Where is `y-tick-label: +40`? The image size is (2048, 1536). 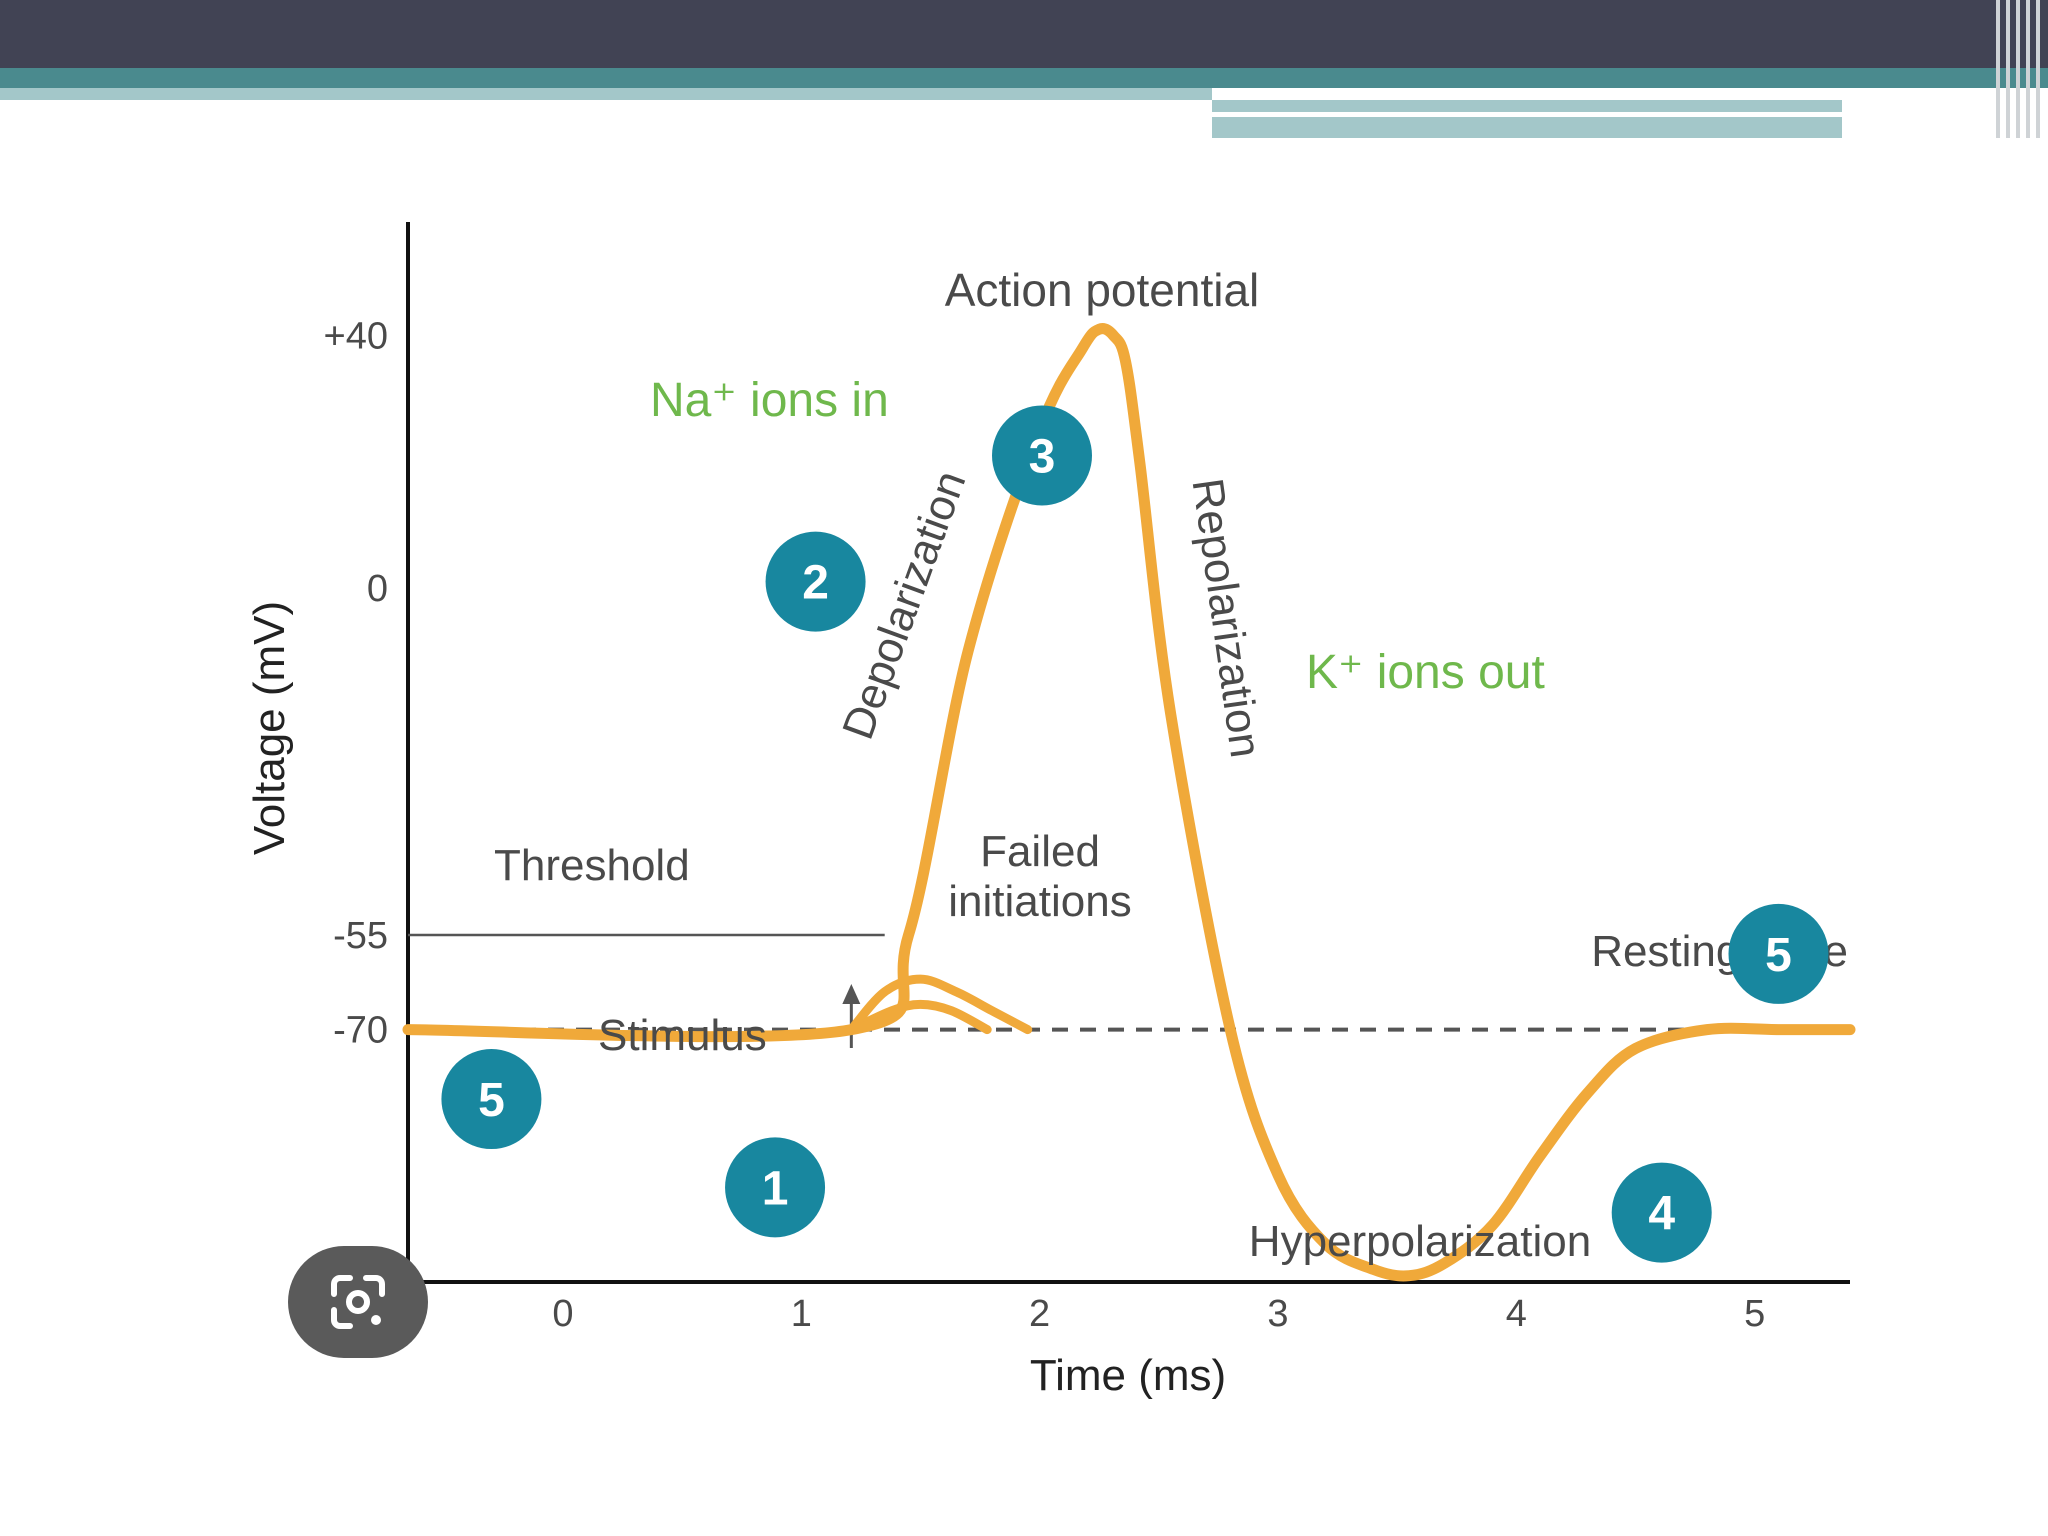
y-tick-label: +40 is located at coordinates (356, 337).